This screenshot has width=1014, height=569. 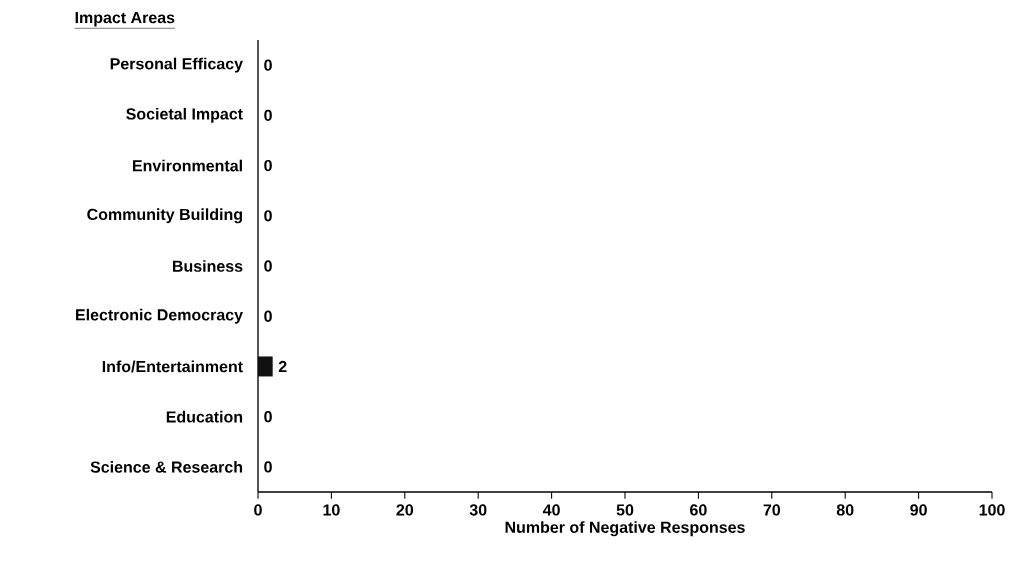 What do you see at coordinates (772, 510) in the screenshot?
I see `x-tick-label: 70` at bounding box center [772, 510].